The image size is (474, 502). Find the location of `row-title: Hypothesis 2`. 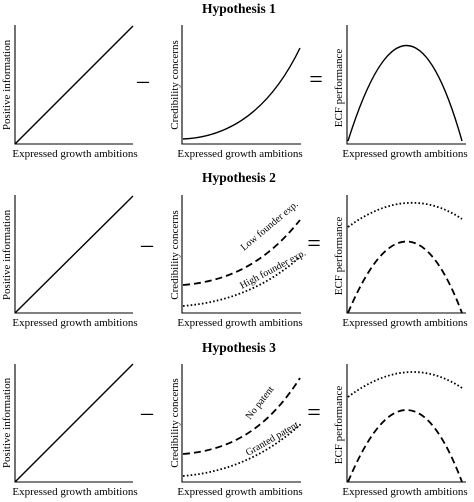

row-title: Hypothesis 2 is located at coordinates (239, 177).